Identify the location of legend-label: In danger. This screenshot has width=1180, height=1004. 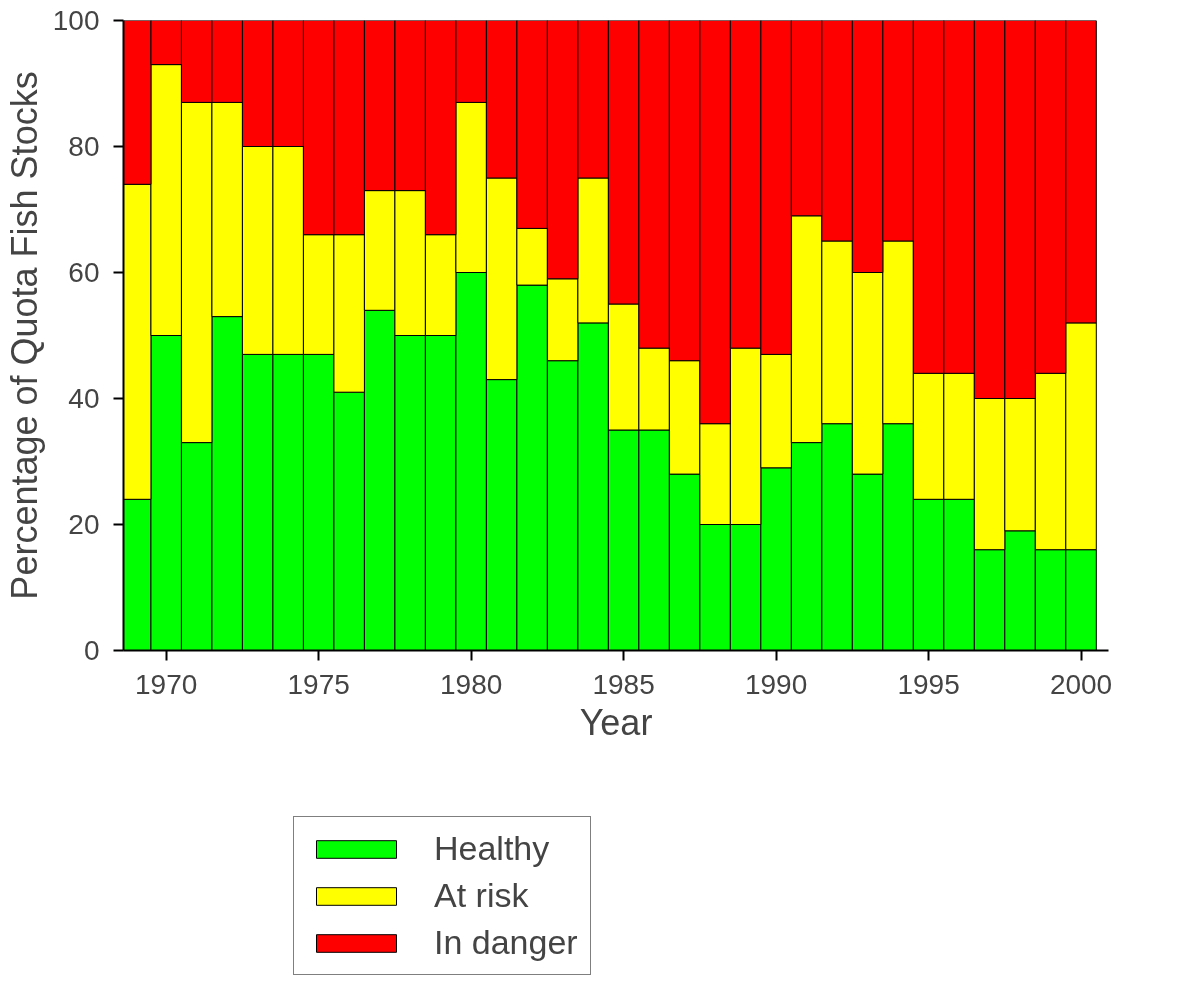
(506, 942).